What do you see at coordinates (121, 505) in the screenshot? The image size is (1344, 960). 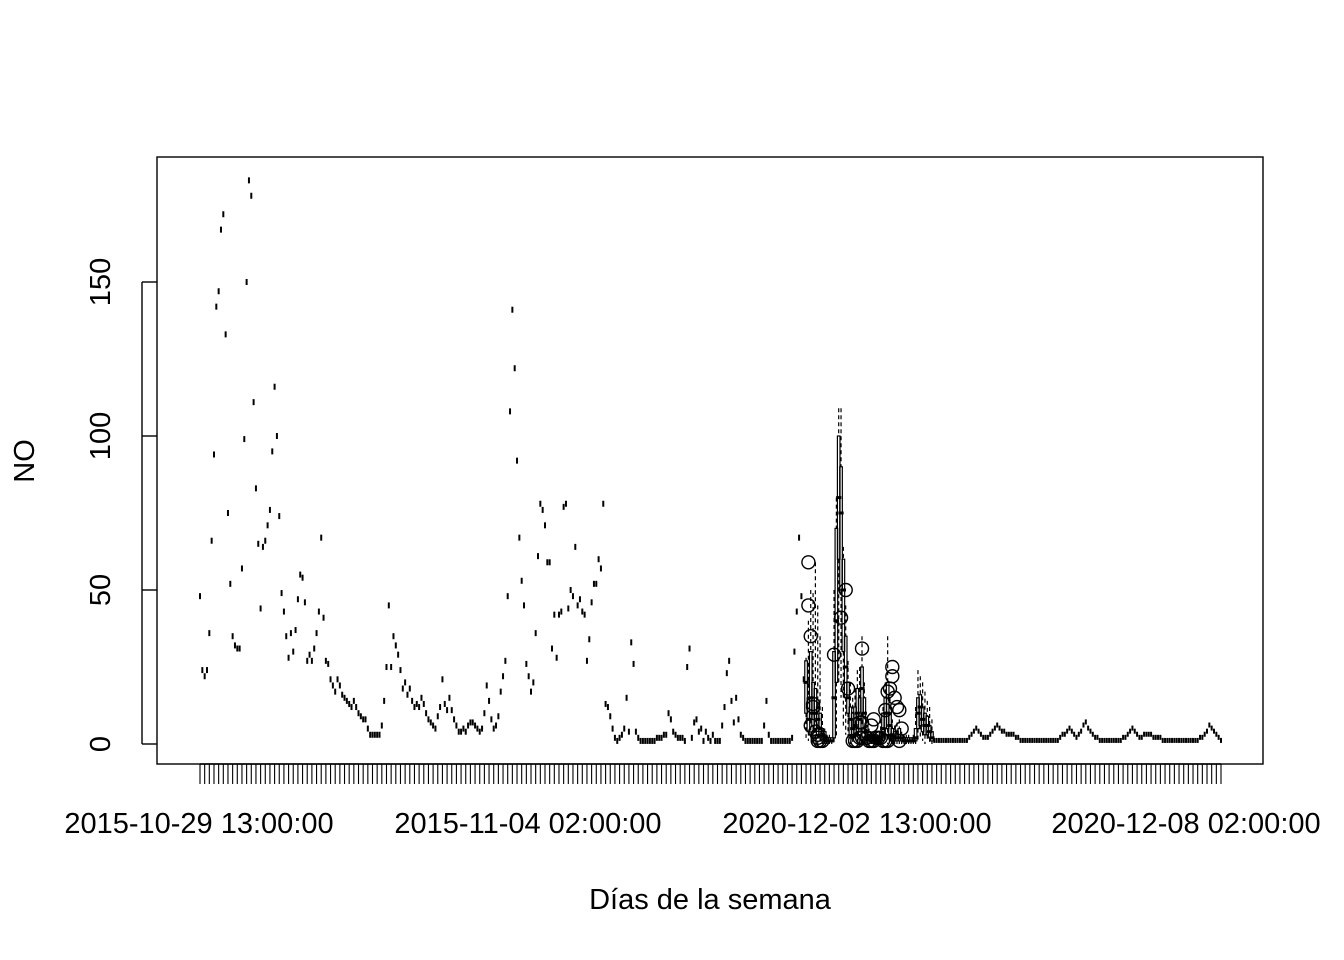 I see `y-axis: 0 50 100 150` at bounding box center [121, 505].